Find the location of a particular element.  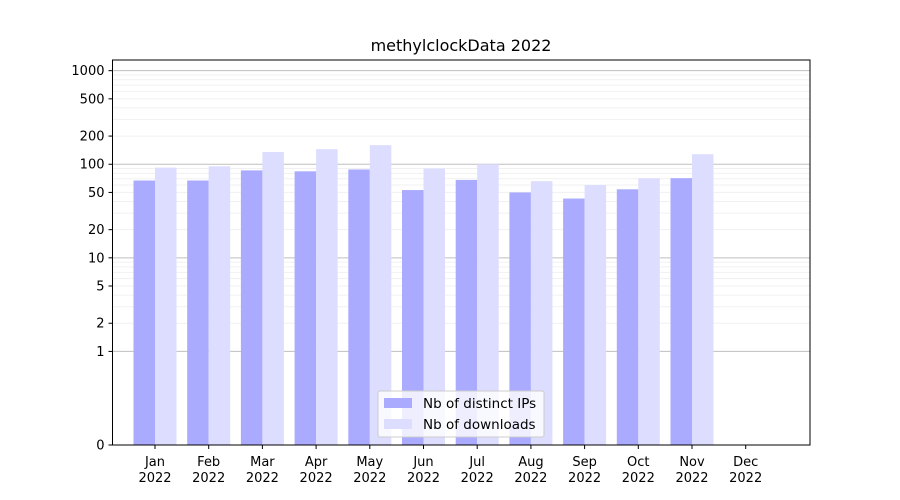

x-tick-label-month: Apr is located at coordinates (316, 462).